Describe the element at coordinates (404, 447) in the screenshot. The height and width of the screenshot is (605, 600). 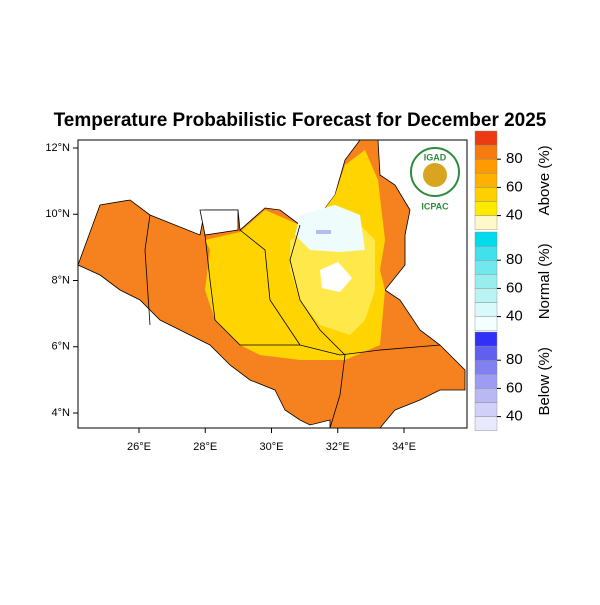
I see `lon-tick-label: 34°E` at that location.